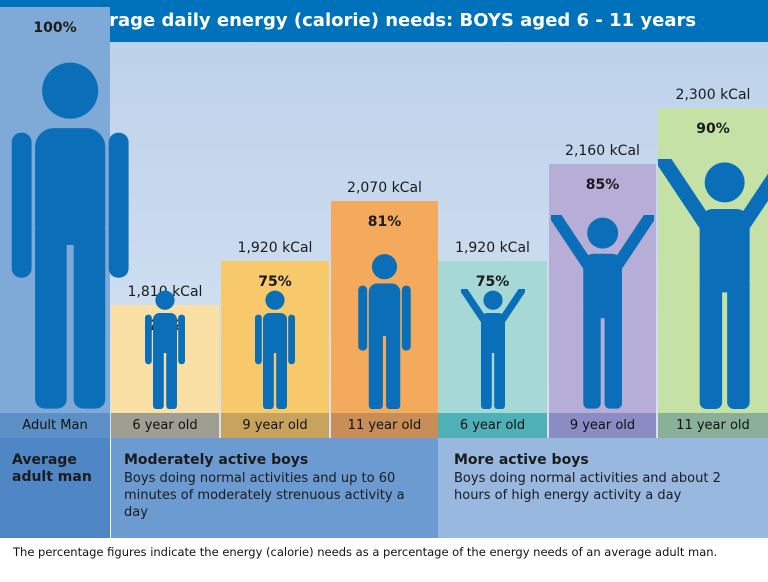 The height and width of the screenshot is (582, 768). What do you see at coordinates (165, 240) in the screenshot?
I see `bar-2: 1,810 kCal71%6 year old` at bounding box center [165, 240].